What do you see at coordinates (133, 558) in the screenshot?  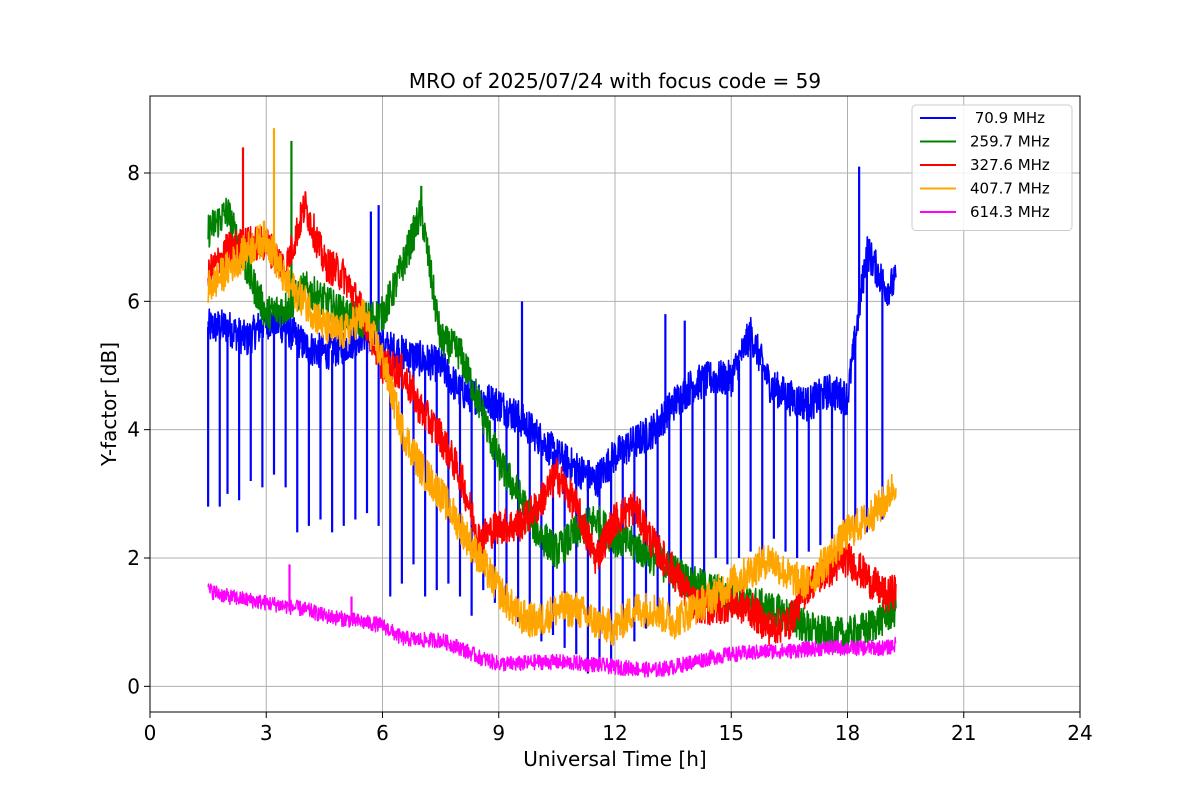 I see `y-tick-label: 2` at bounding box center [133, 558].